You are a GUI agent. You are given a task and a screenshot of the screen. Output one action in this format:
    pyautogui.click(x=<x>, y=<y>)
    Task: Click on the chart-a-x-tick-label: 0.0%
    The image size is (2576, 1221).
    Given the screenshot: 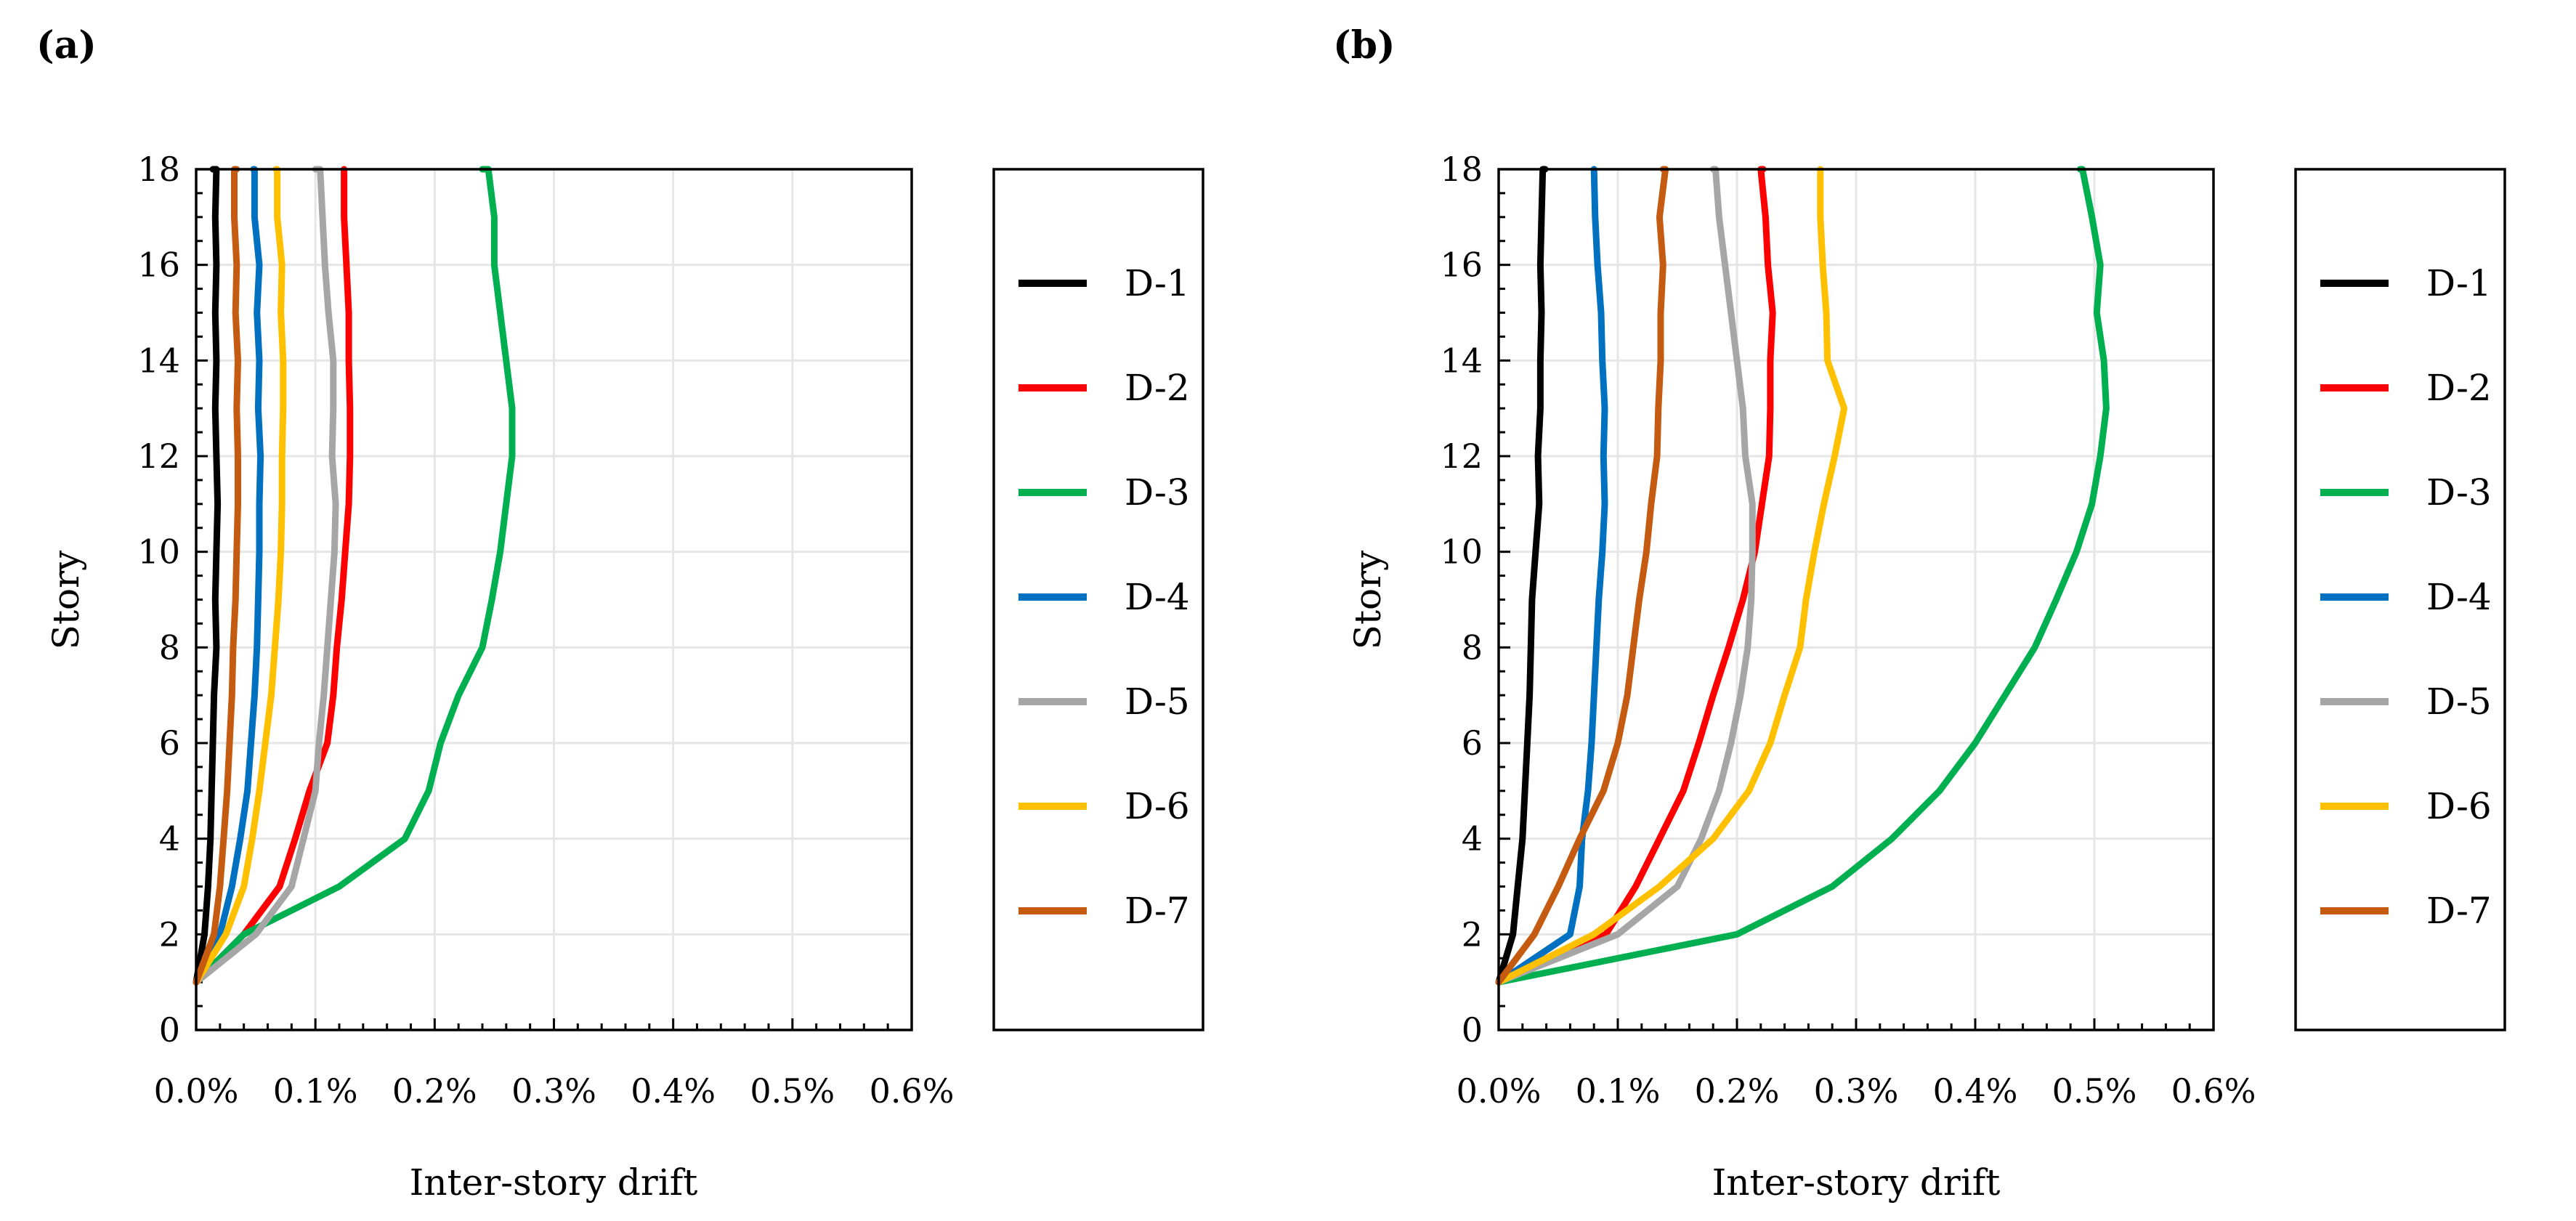 What is the action you would take?
    pyautogui.click(x=196, y=1091)
    